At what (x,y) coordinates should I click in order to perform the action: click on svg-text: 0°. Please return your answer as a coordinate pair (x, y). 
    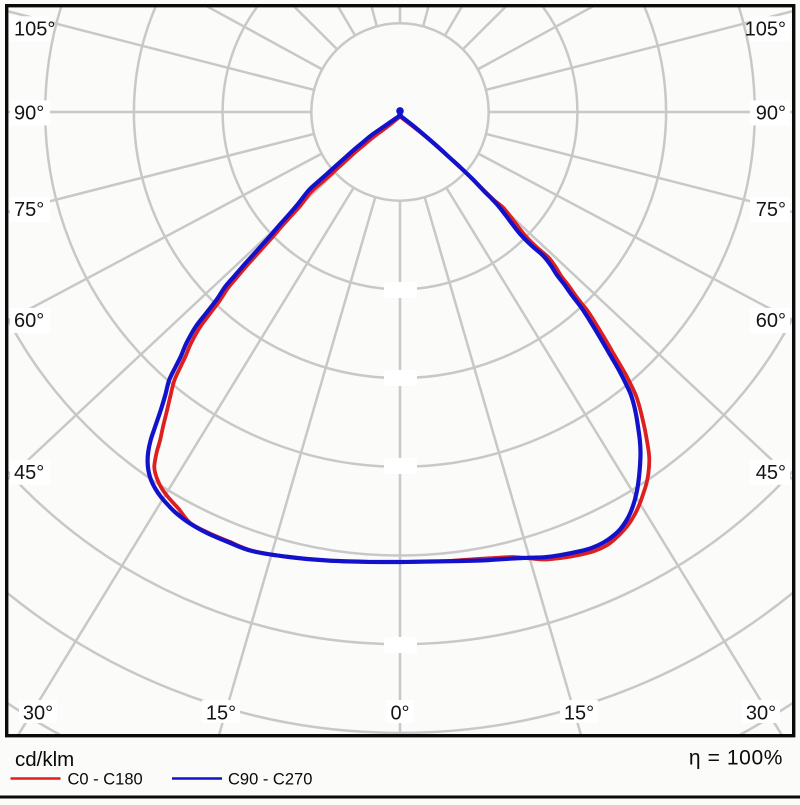
    Looking at the image, I should click on (399, 714).